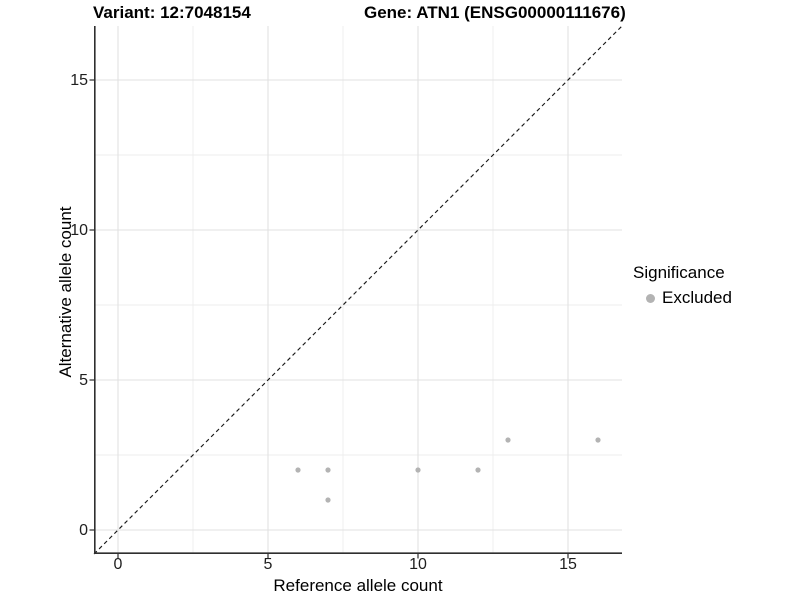 The image size is (800, 600). What do you see at coordinates (568, 564) in the screenshot?
I see `x-tick-label: 15` at bounding box center [568, 564].